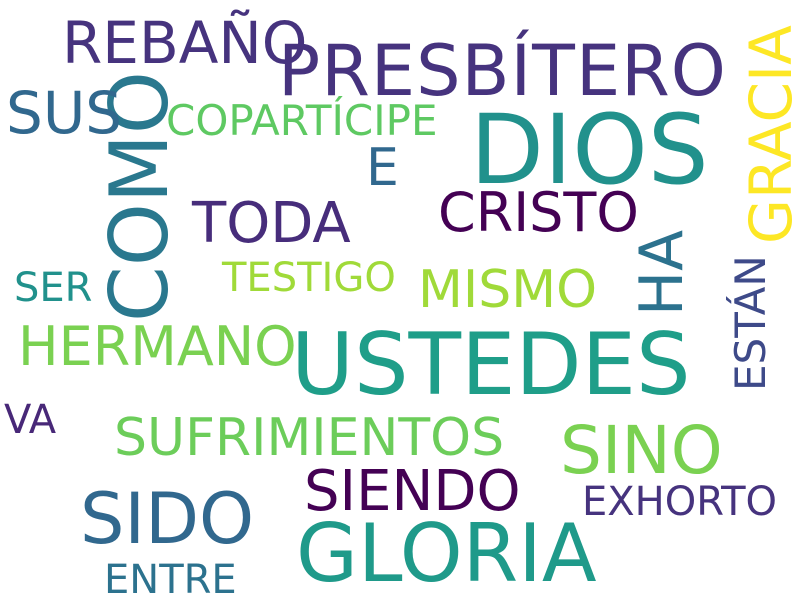 The width and height of the screenshot is (800, 603). I want to click on word-exhorto: EXHORTO, so click(680, 502).